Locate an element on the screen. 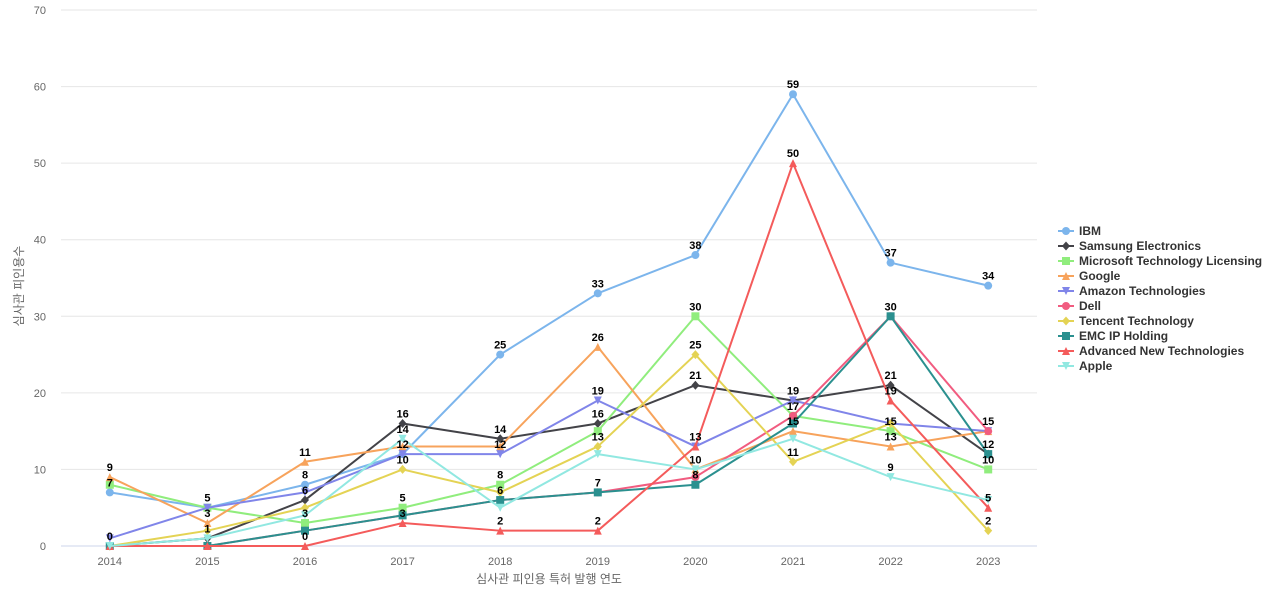 Image resolution: width=1280 pixels, height=600 pixels. data-label: 6 is located at coordinates (305, 491).